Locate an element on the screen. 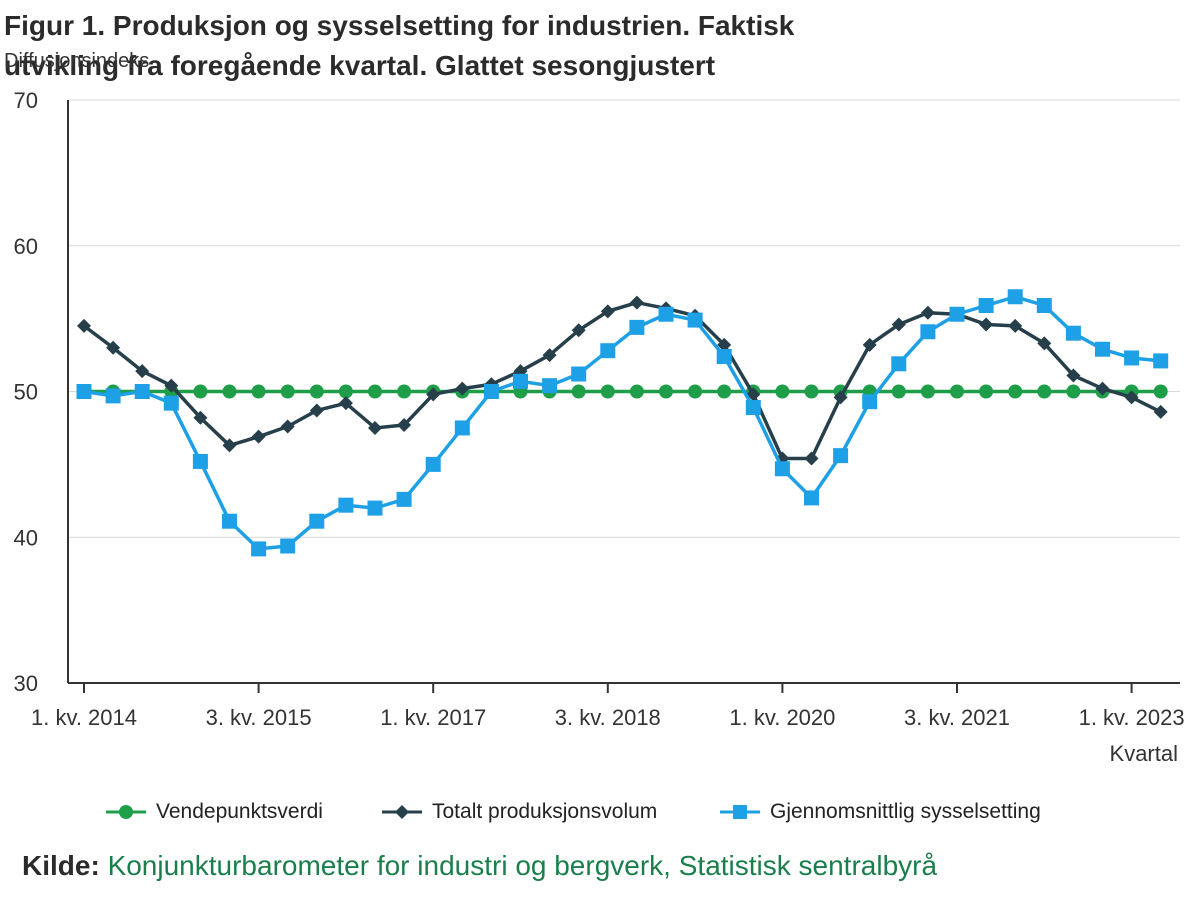 The width and height of the screenshot is (1200, 900). y-axis-label: Diffusjonsindeks is located at coordinates (77, 61).